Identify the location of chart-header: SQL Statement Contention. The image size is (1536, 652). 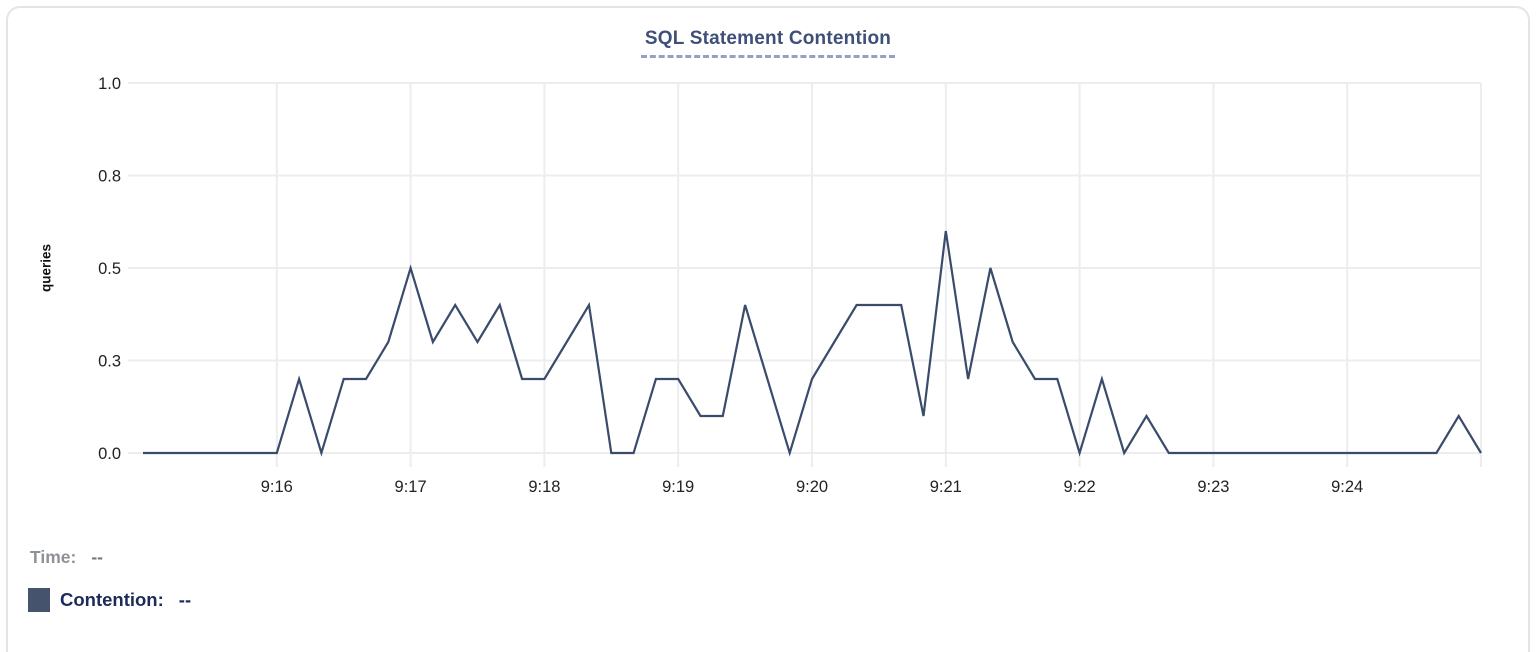
(768, 43).